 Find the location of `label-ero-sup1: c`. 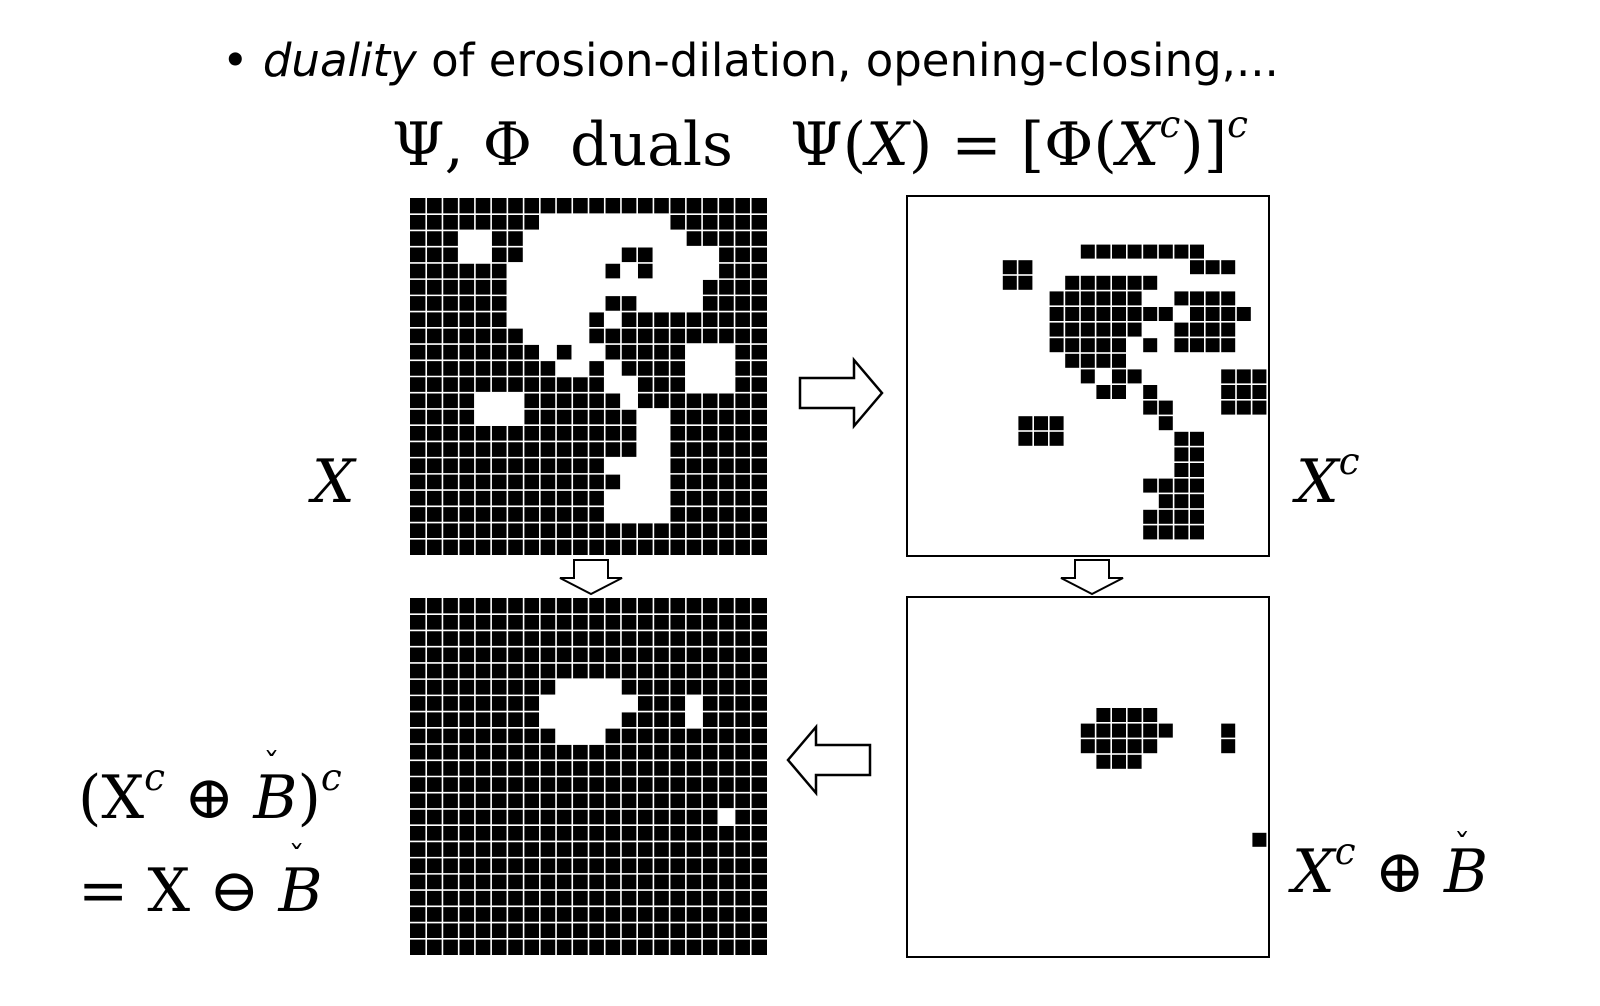

label-ero-sup1: c is located at coordinates (154, 777).